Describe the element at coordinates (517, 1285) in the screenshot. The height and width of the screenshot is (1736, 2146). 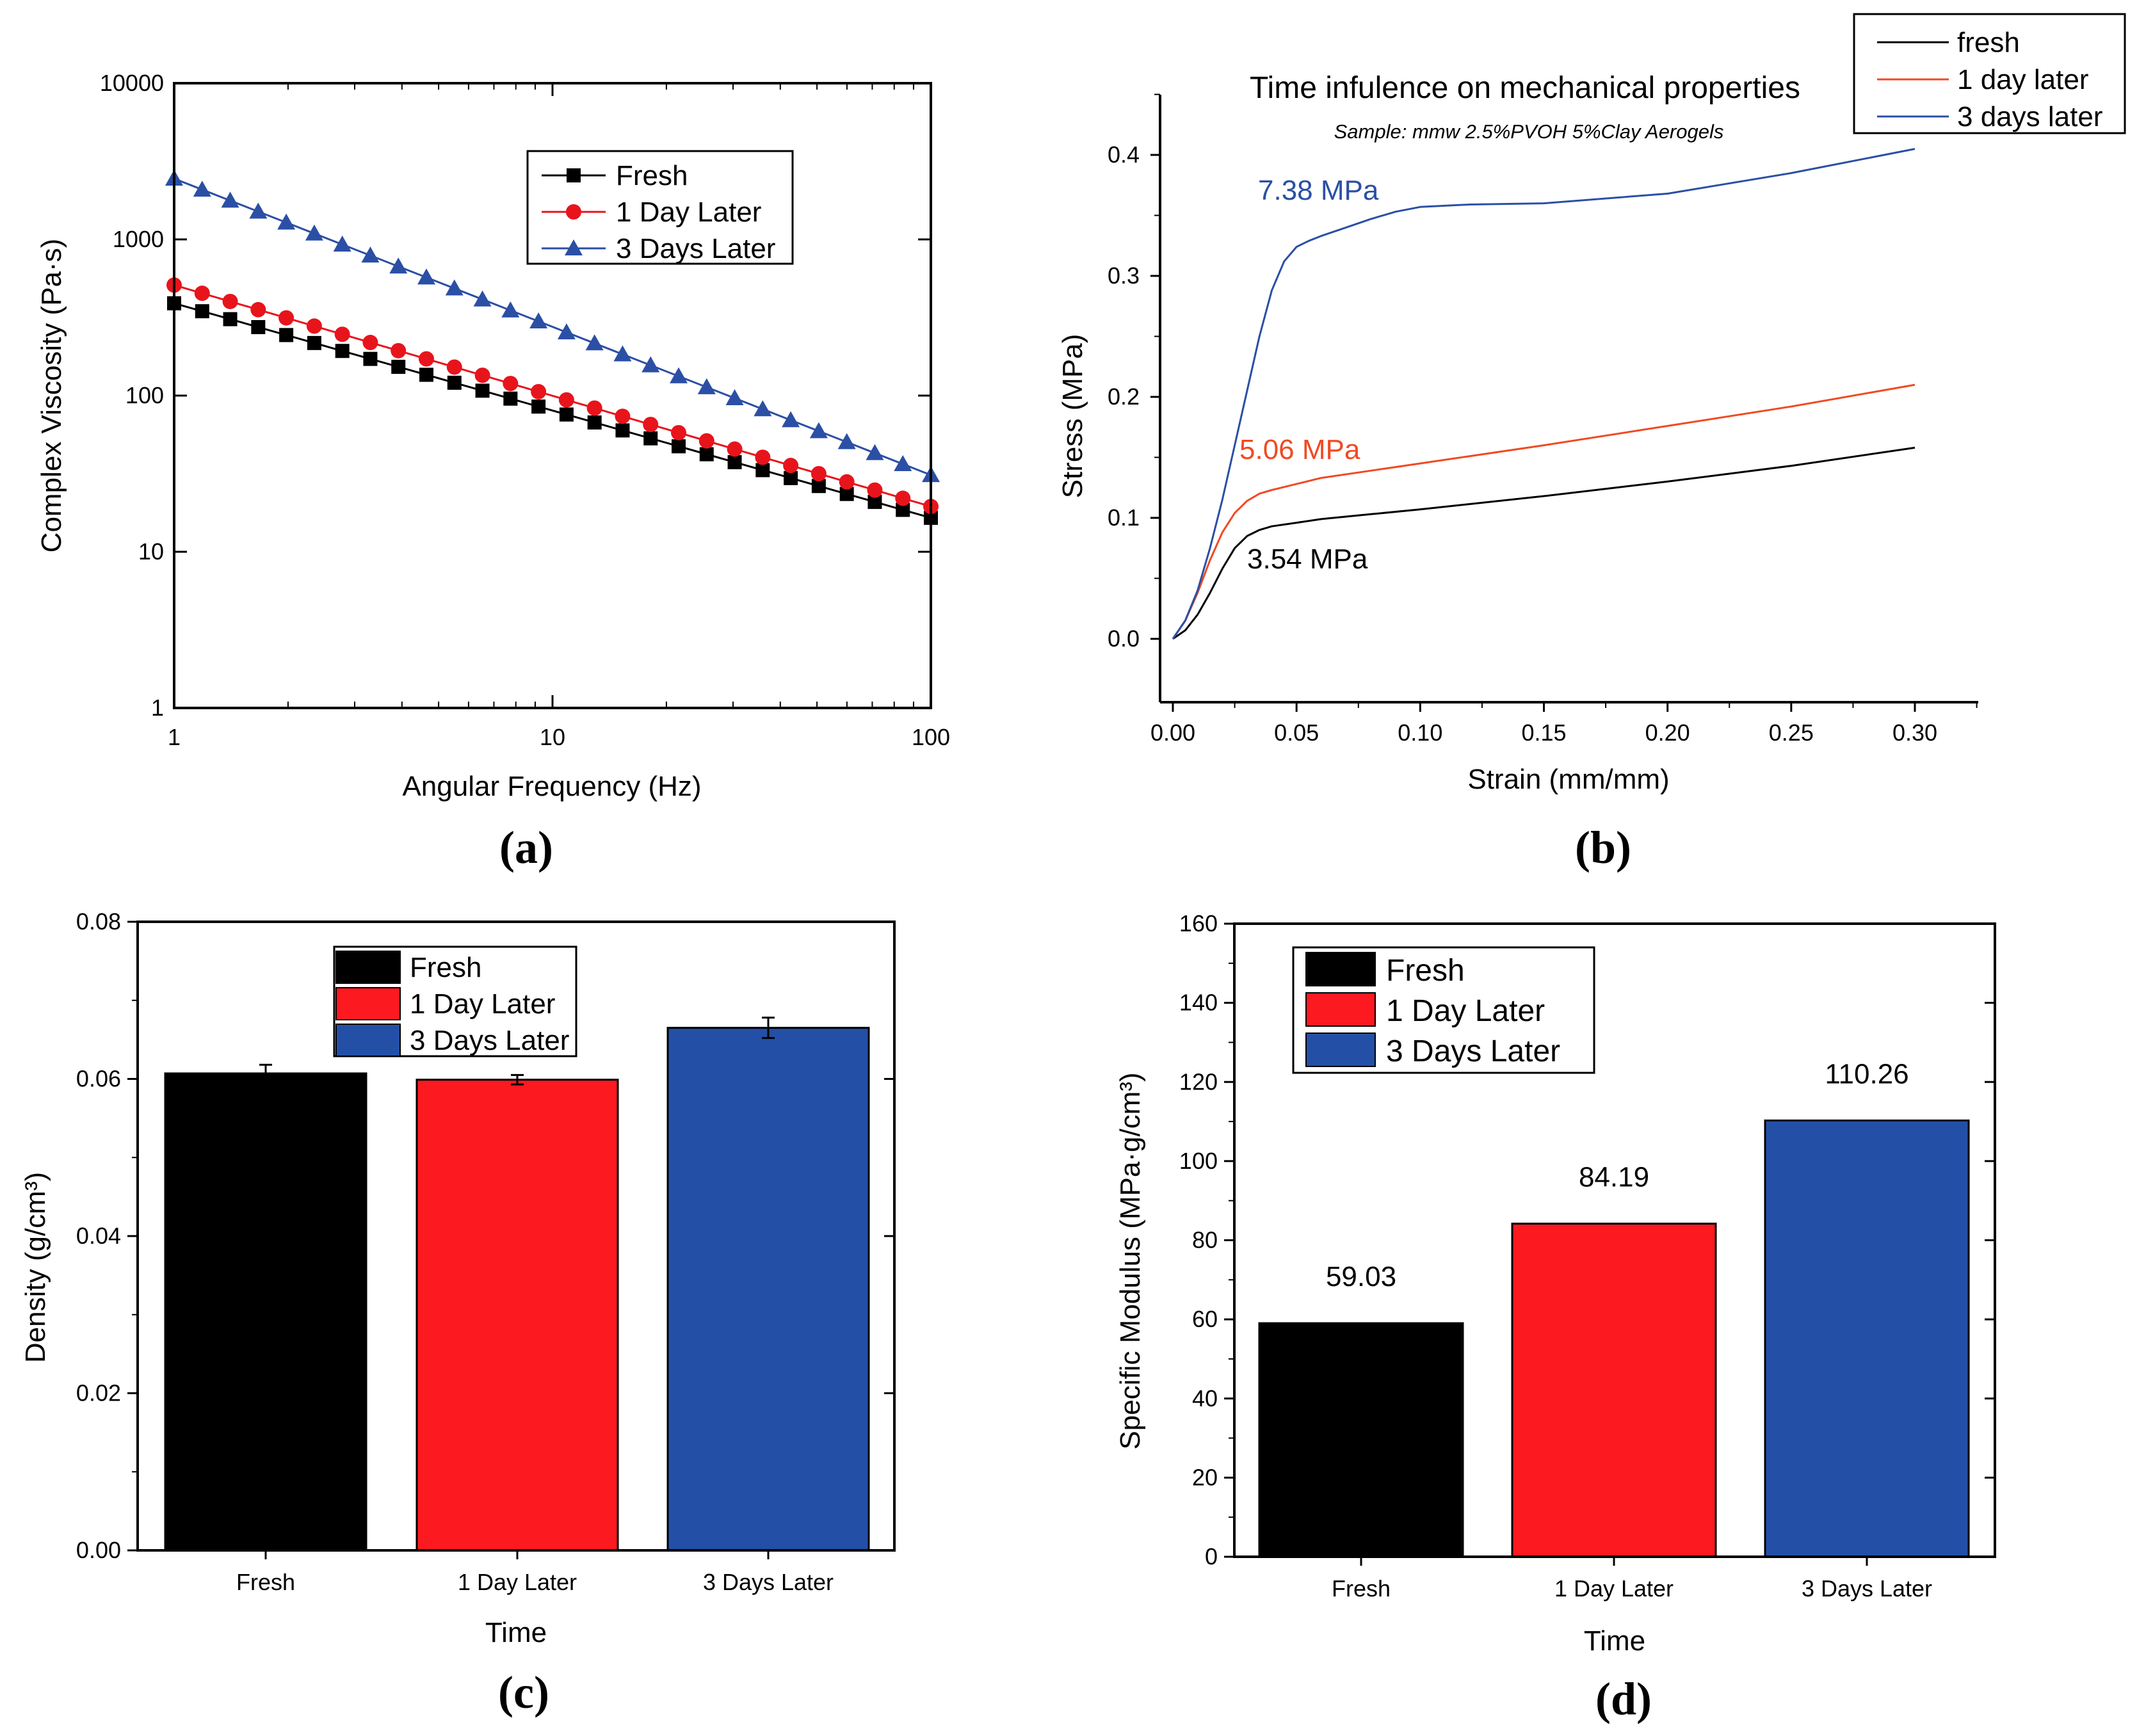
I see `panel-c-bars-layer` at that location.